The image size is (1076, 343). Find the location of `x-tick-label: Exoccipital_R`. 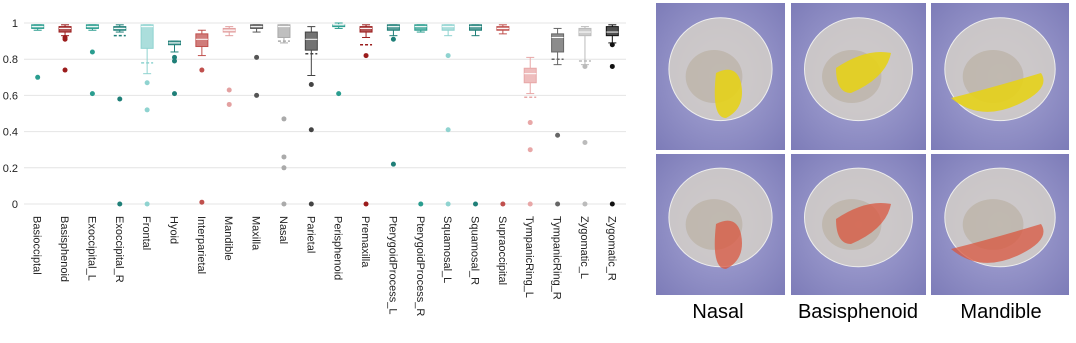

x-tick-label: Exoccipital_R is located at coordinates (119, 249).